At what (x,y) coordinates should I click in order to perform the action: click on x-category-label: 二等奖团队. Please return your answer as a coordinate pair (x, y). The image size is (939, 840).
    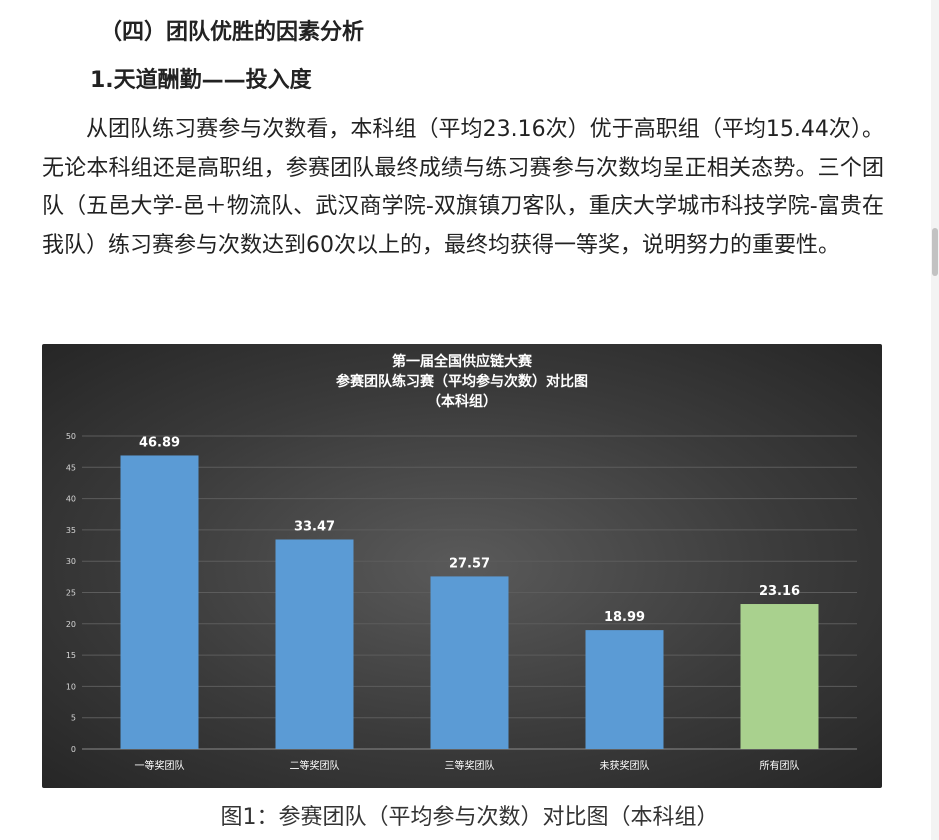
    Looking at the image, I should click on (315, 765).